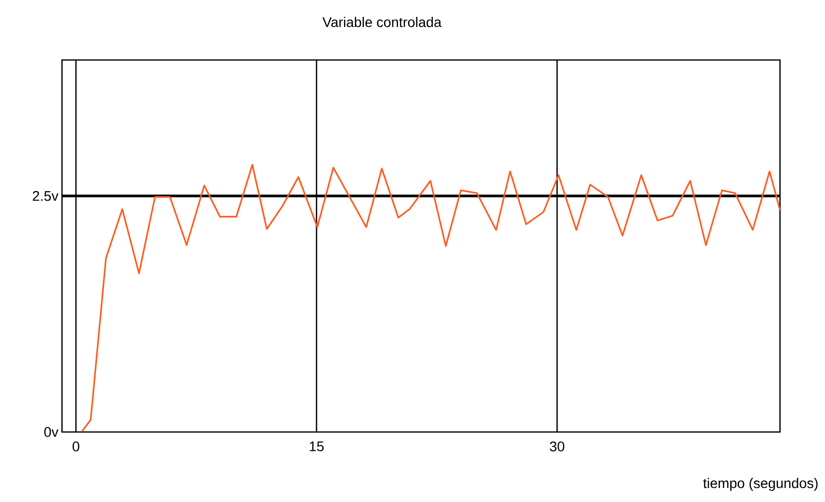 The image size is (825, 502). Describe the element at coordinates (76, 447) in the screenshot. I see `x-tick-label: 0` at that location.